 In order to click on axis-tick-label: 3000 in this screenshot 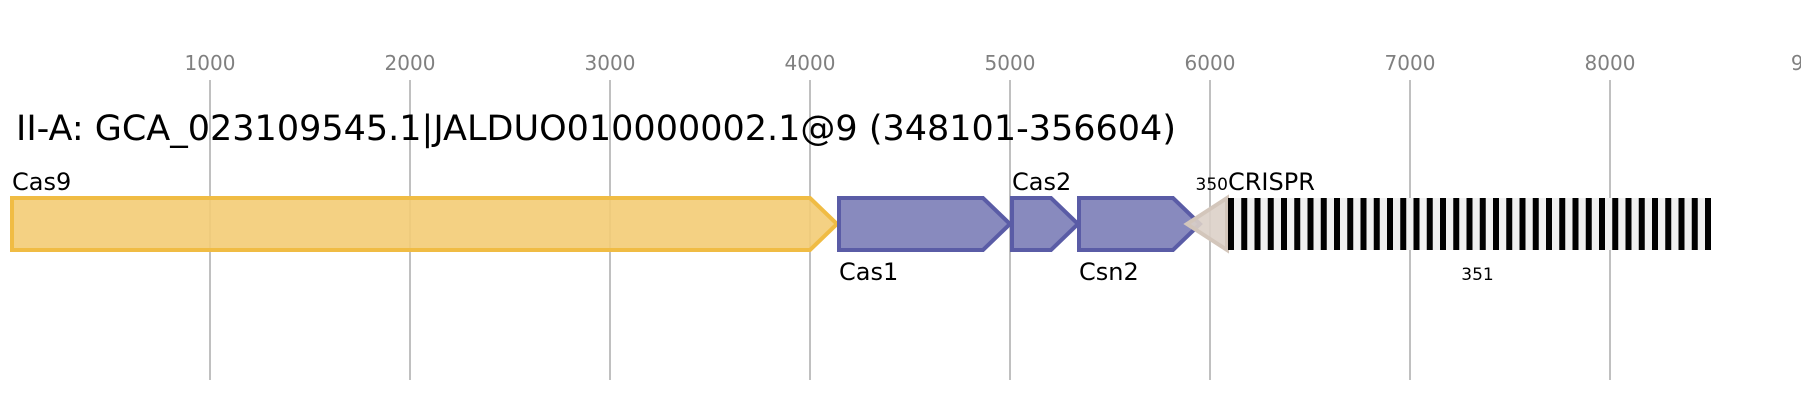, I will do `click(610, 63)`.